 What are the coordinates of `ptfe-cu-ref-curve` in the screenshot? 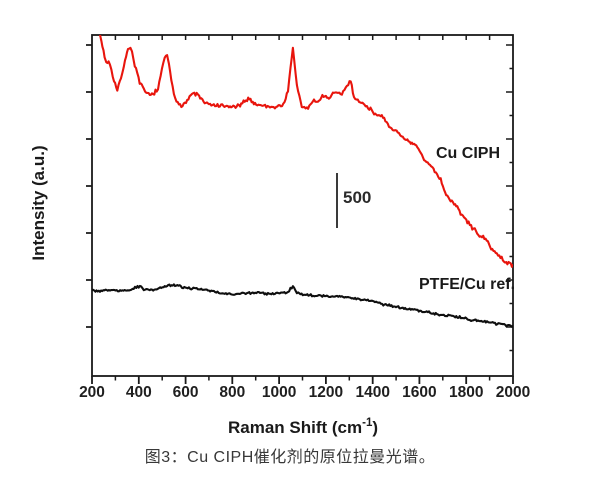 It's located at (302, 305).